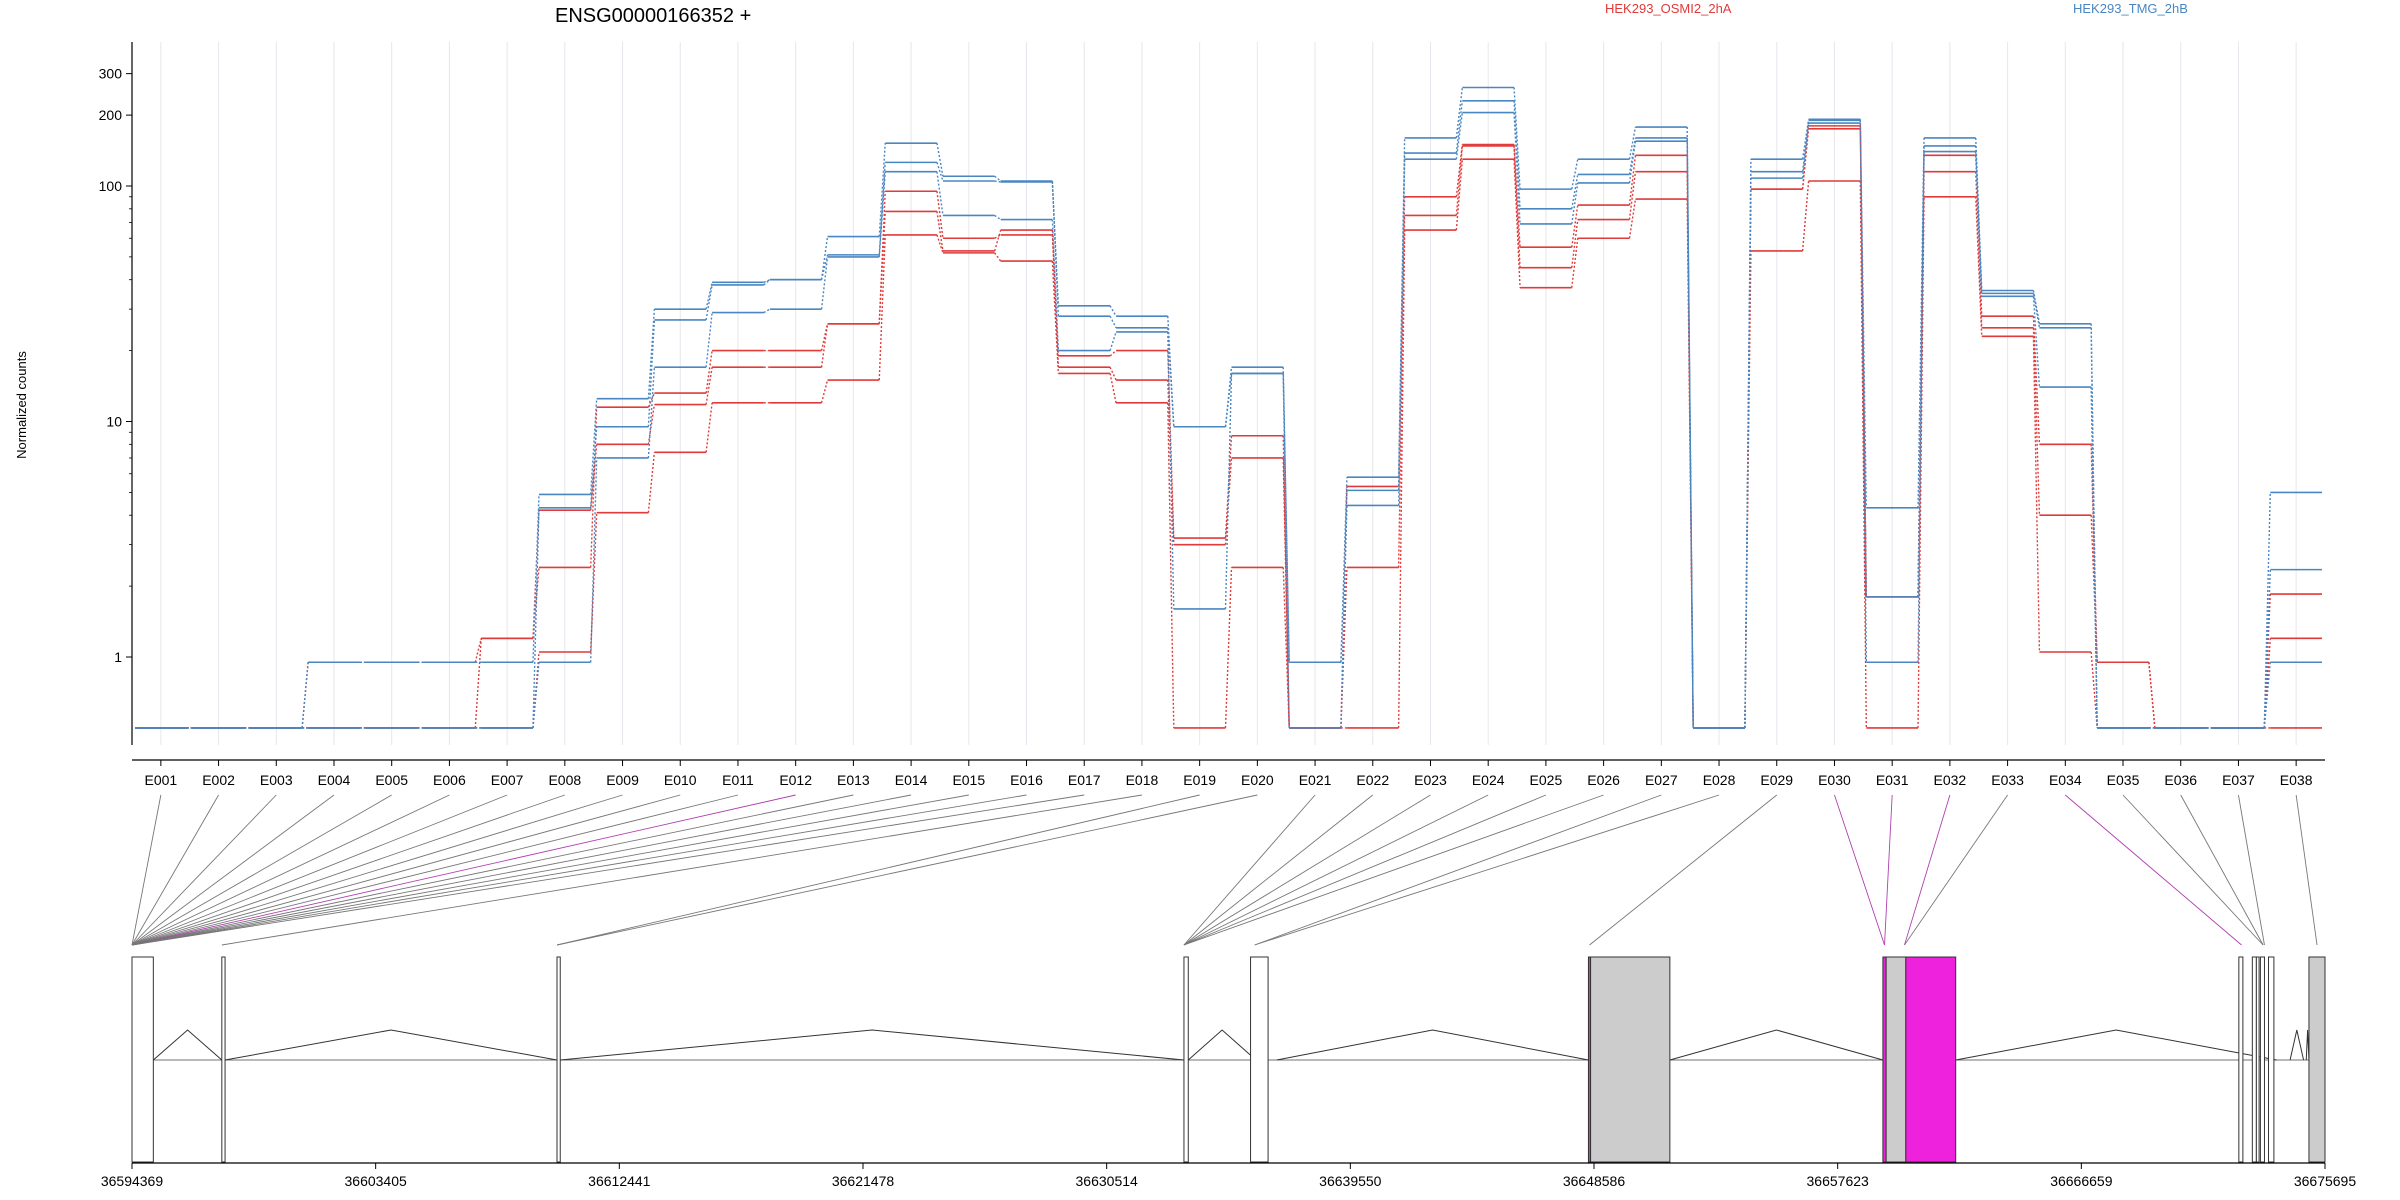 This screenshot has width=2400, height=1200. I want to click on chart-title: ENSG00000166352 +, so click(653, 16).